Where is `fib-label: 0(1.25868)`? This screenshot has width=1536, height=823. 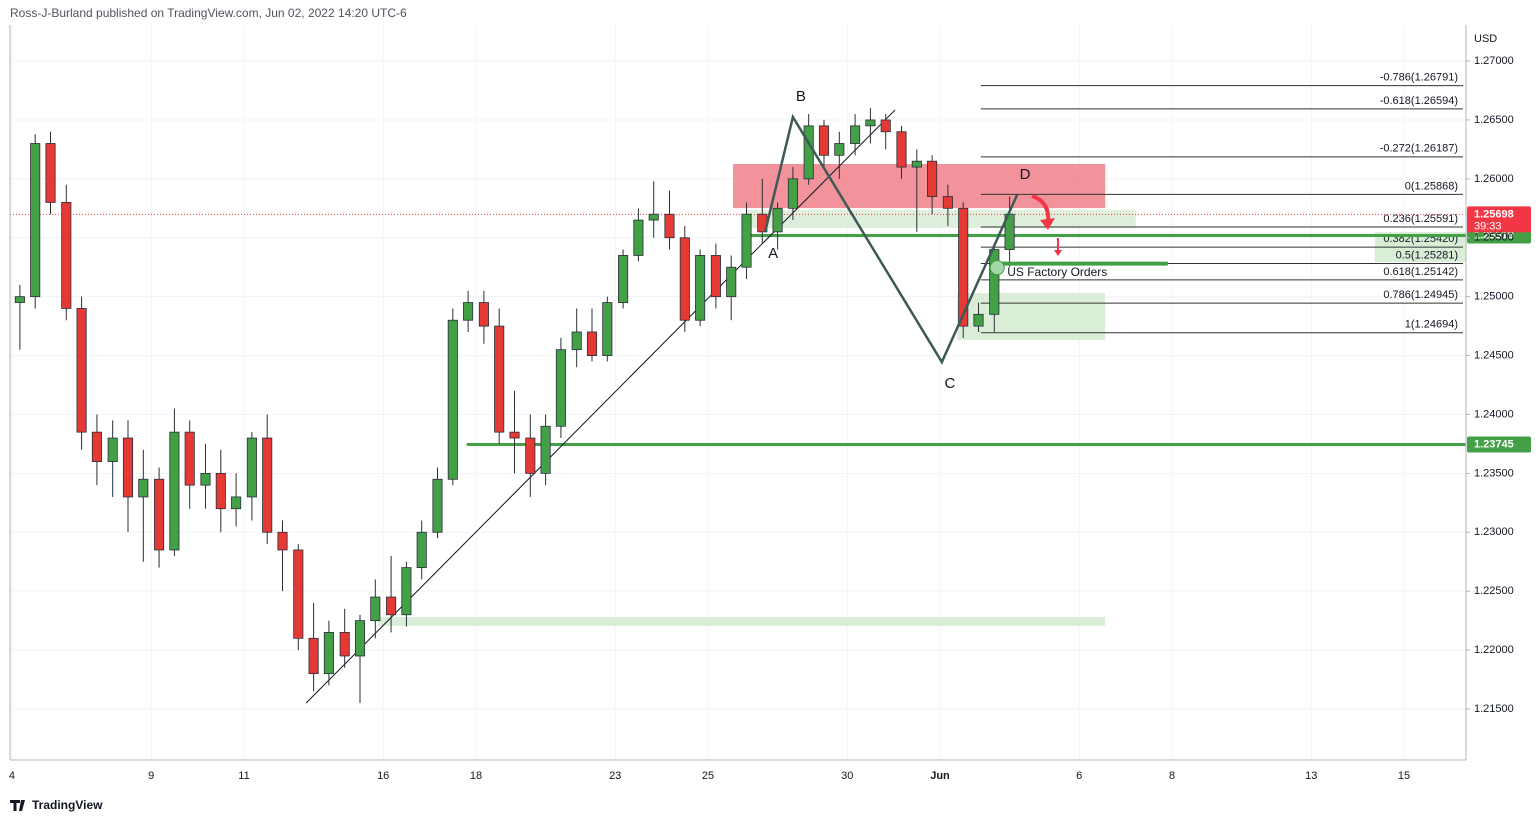
fib-label: 0(1.25868) is located at coordinates (1431, 186).